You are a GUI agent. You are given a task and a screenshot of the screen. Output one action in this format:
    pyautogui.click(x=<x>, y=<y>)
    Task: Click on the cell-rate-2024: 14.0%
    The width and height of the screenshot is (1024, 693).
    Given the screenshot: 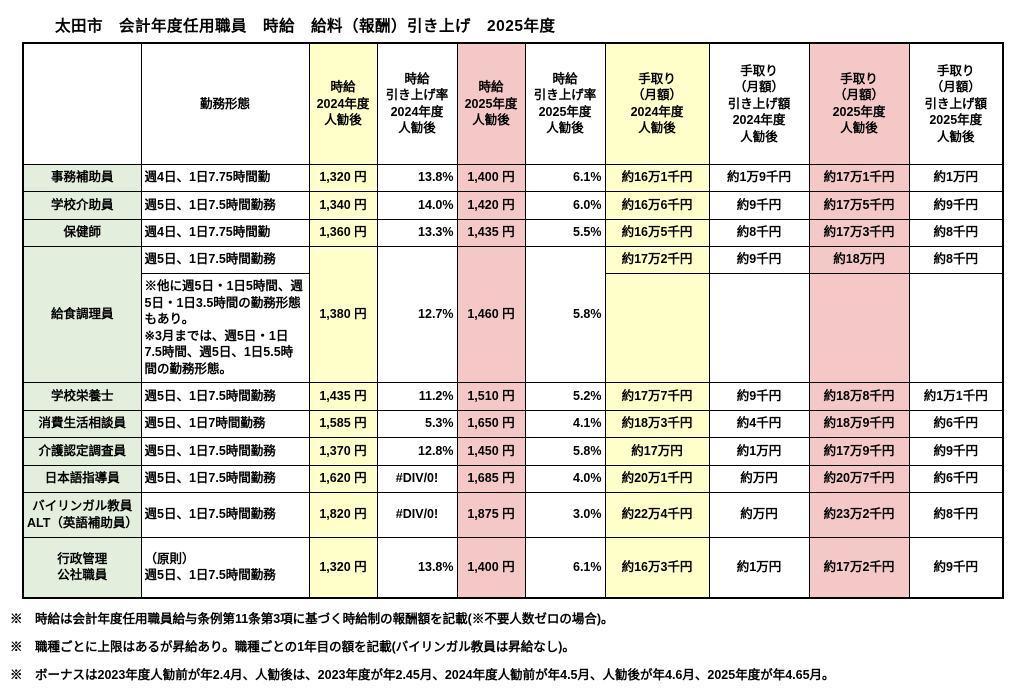 What is the action you would take?
    pyautogui.click(x=417, y=205)
    